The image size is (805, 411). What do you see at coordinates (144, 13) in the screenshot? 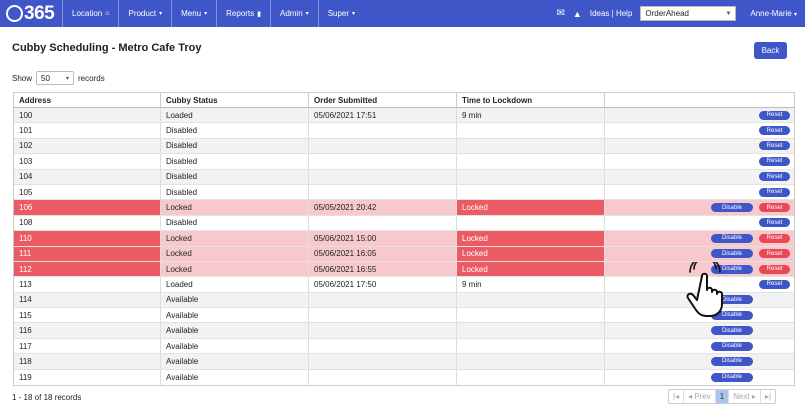
I see `nav-item-product: Product ▾` at bounding box center [144, 13].